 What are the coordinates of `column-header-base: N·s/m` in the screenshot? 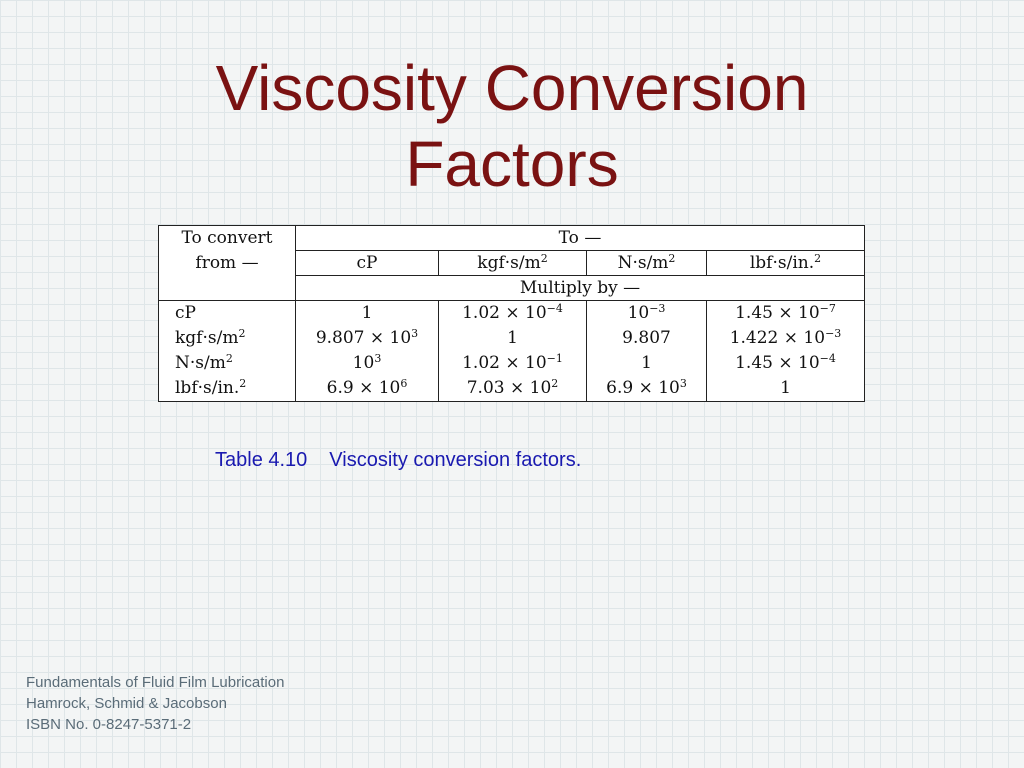 It's located at (643, 263).